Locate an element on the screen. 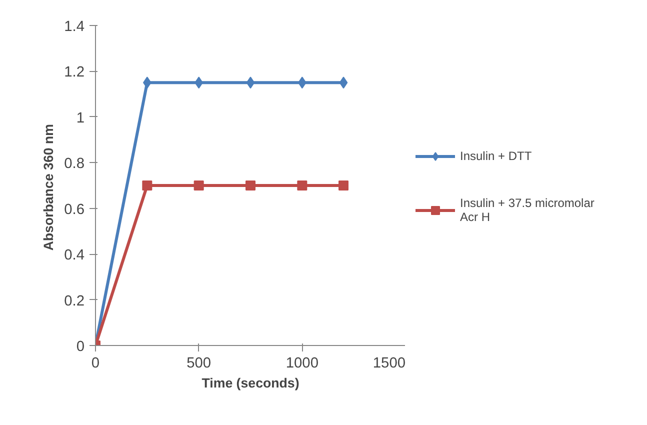  y-tick-label: 0 is located at coordinates (80, 347).